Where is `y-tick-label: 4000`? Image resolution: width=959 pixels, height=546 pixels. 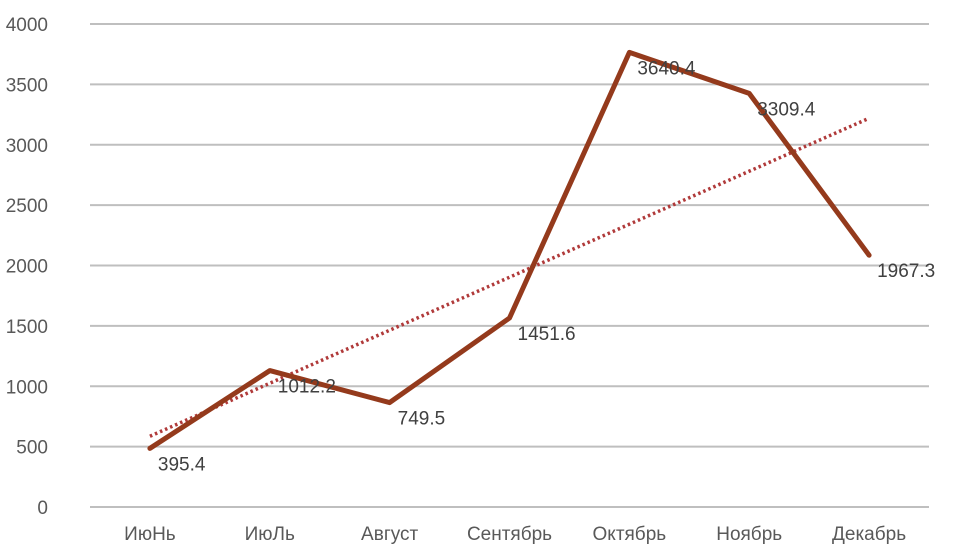 y-tick-label: 4000 is located at coordinates (27, 25).